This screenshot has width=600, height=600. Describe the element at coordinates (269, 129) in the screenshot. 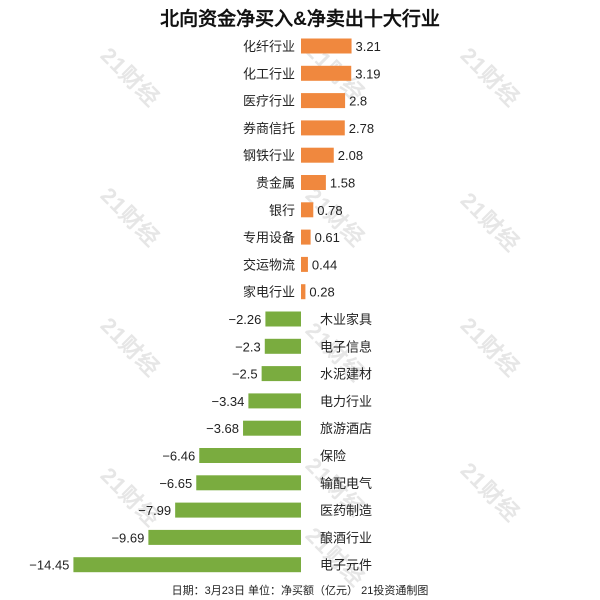

I see `category-label-3: 券商信托` at that location.